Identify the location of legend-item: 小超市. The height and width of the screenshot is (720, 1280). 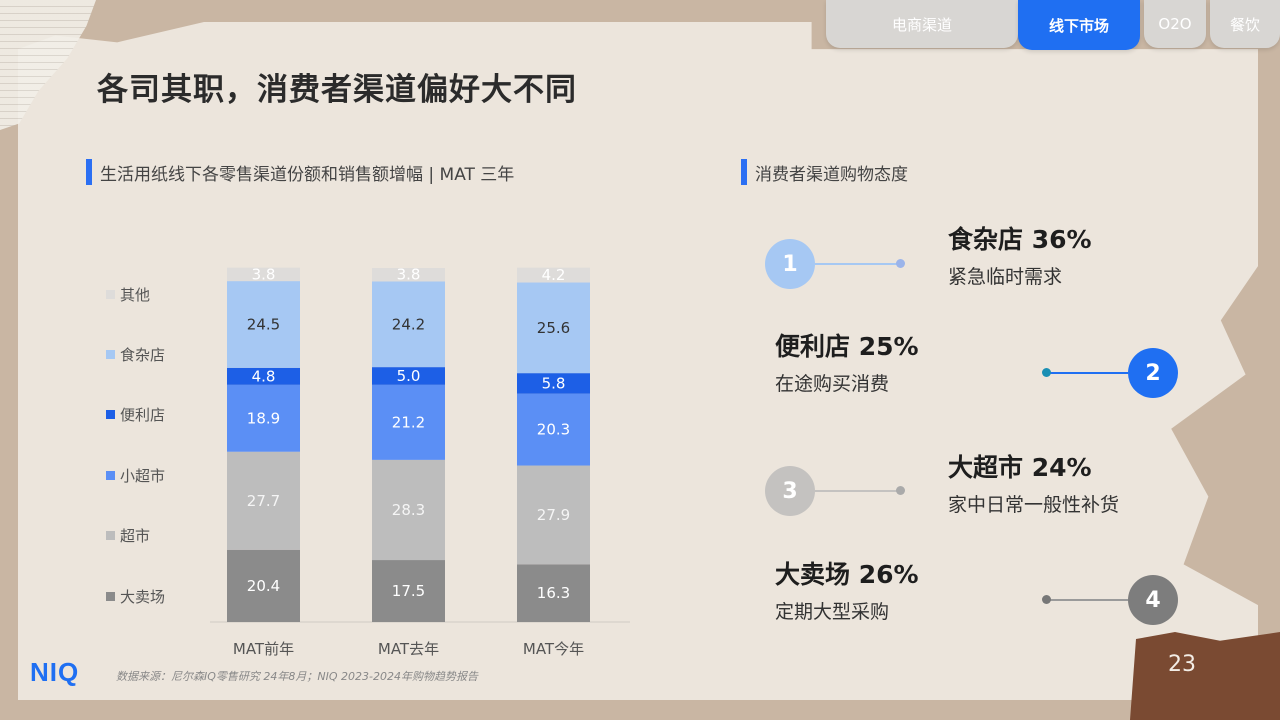
(135, 475).